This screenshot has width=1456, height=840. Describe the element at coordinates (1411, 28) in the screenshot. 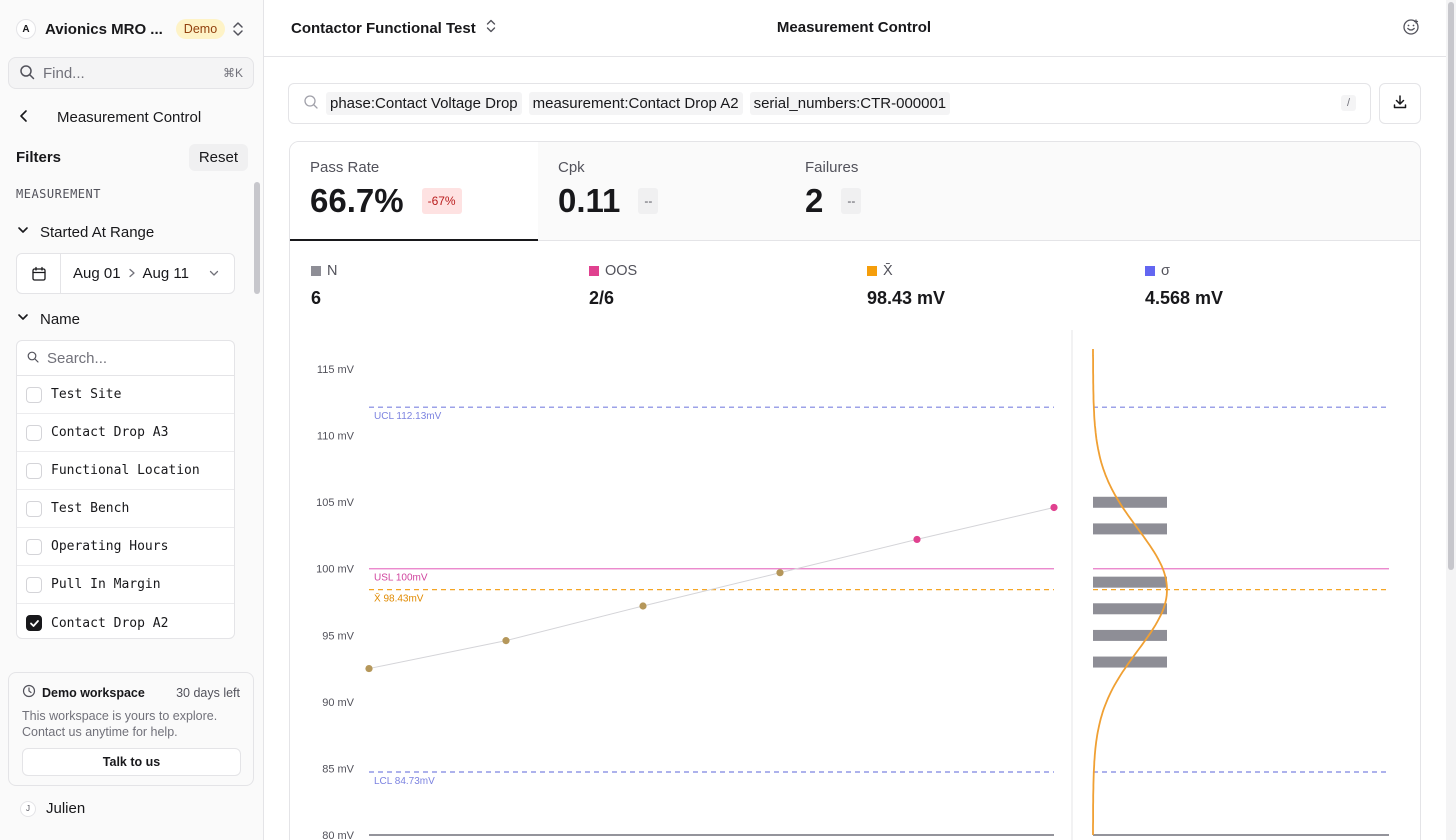

I see `feedback-smile-icon` at that location.